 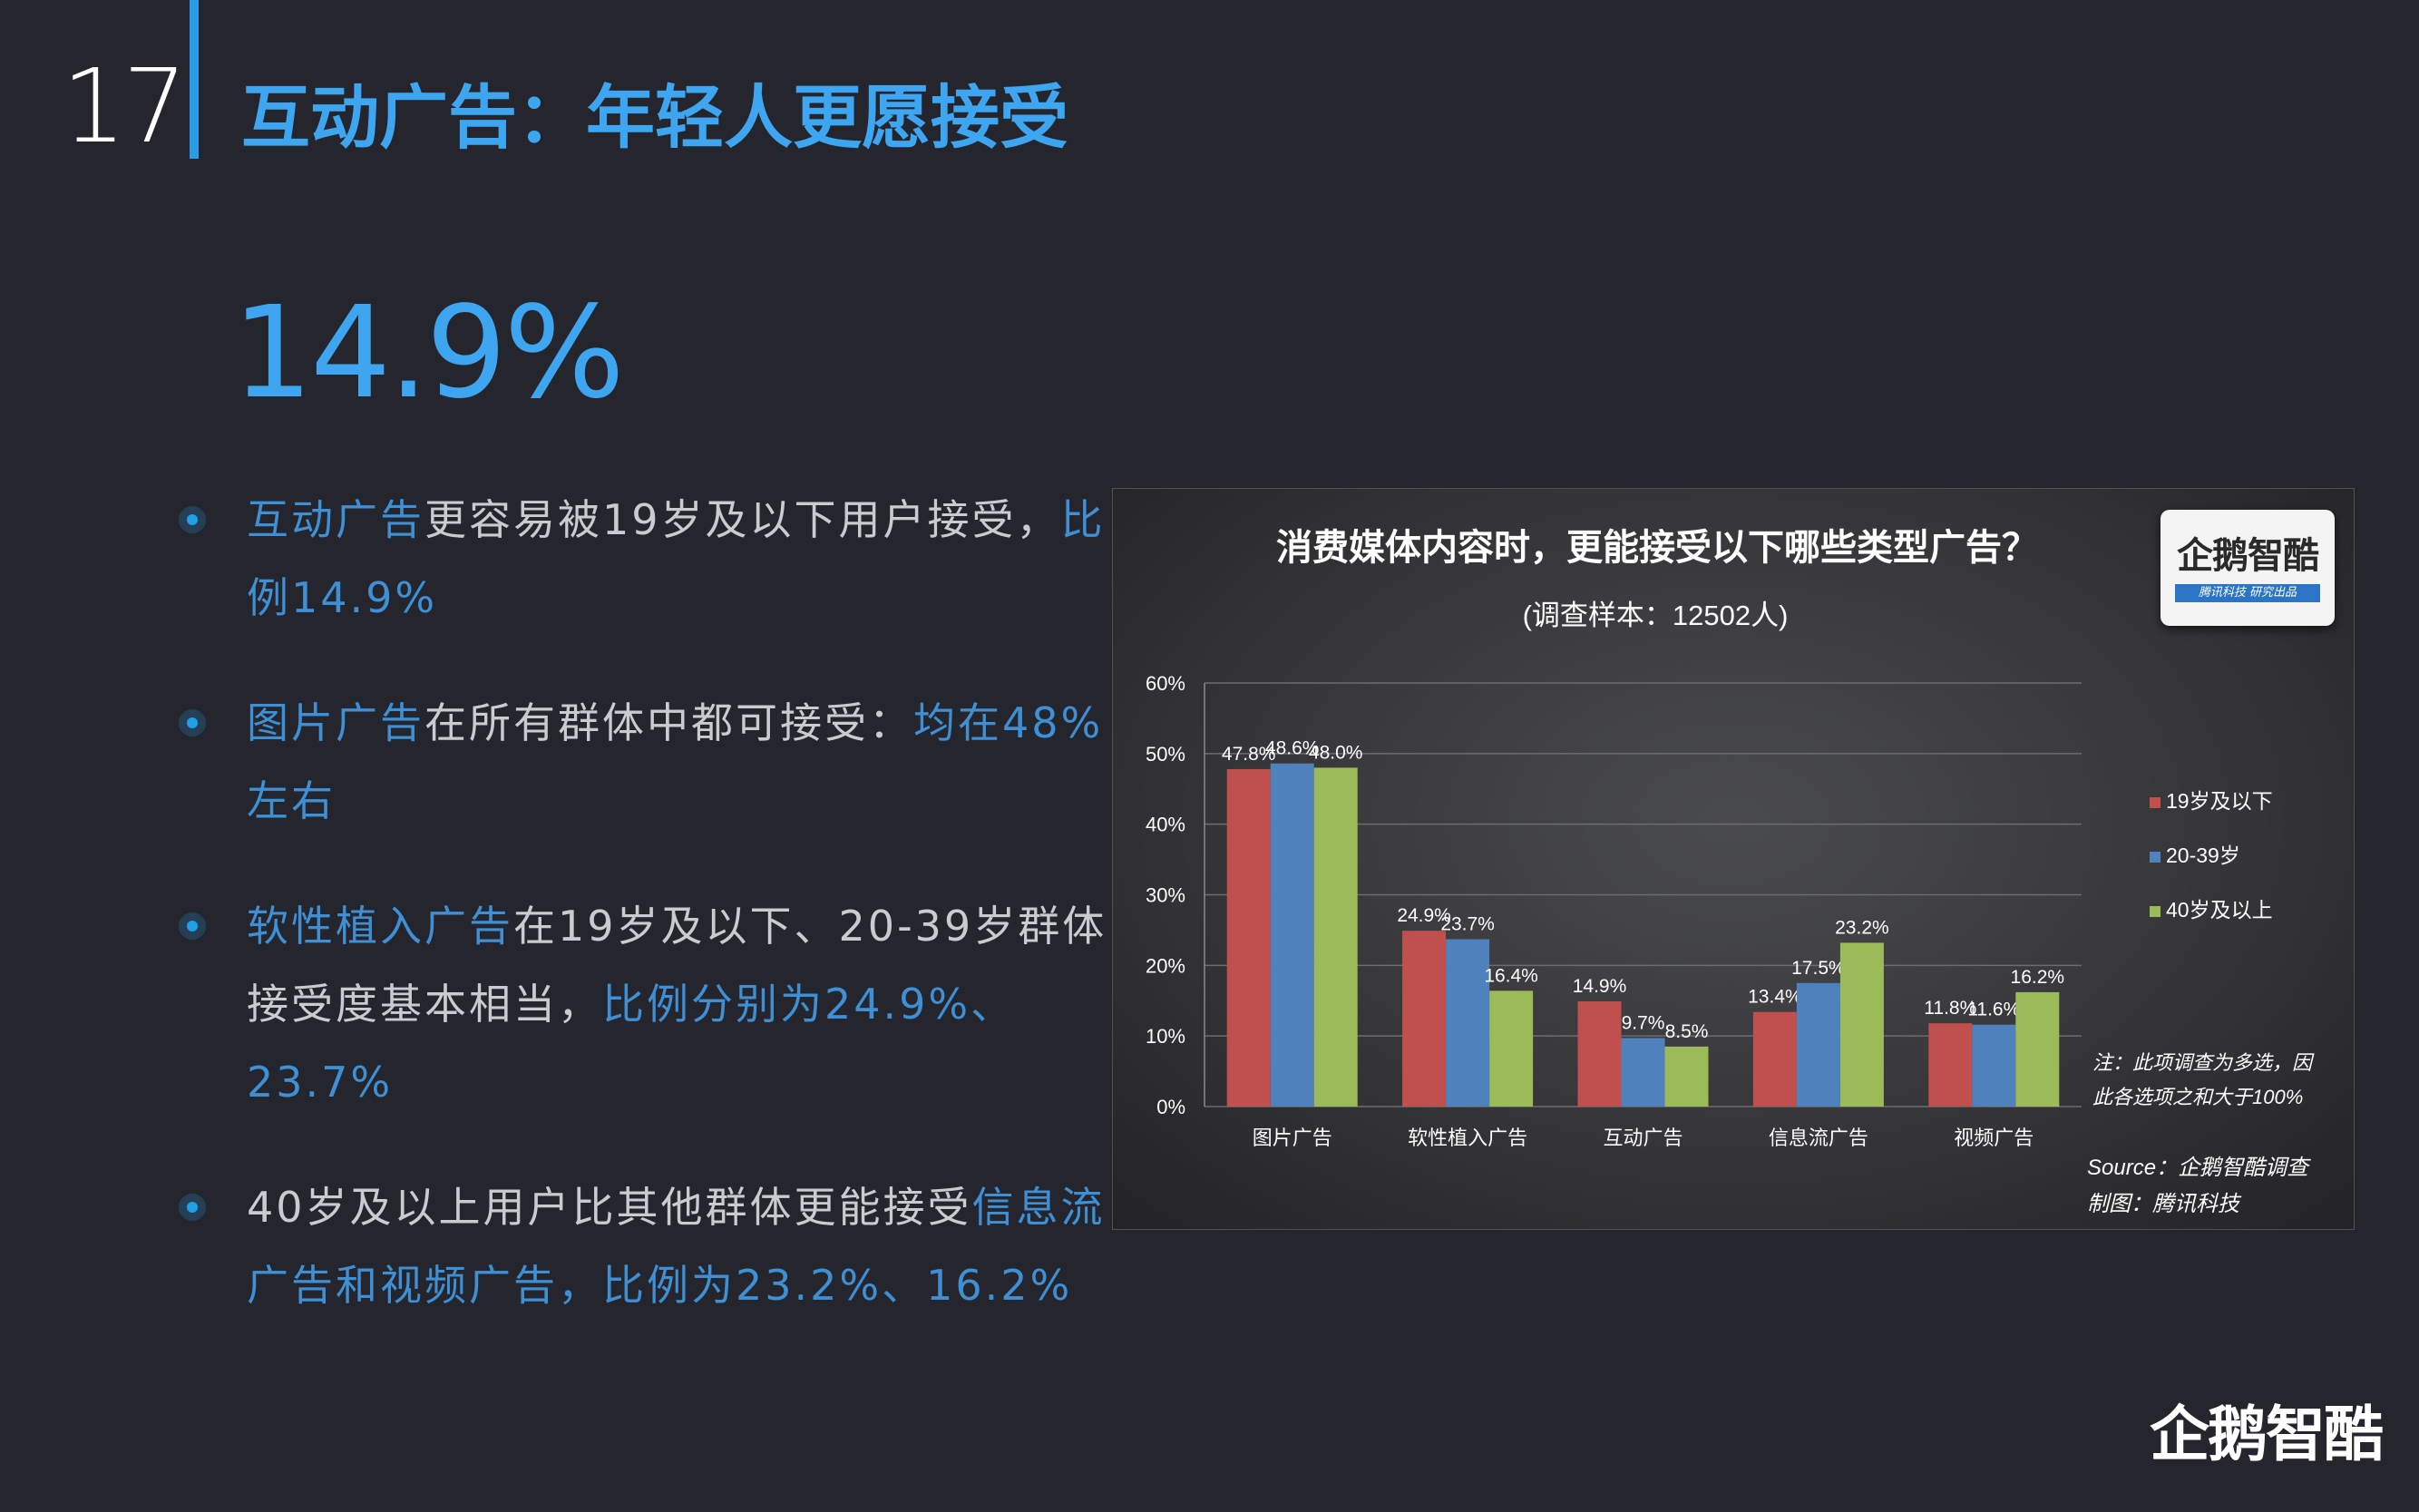 What do you see at coordinates (1293, 748) in the screenshot?
I see `data-label: 48.6%` at bounding box center [1293, 748].